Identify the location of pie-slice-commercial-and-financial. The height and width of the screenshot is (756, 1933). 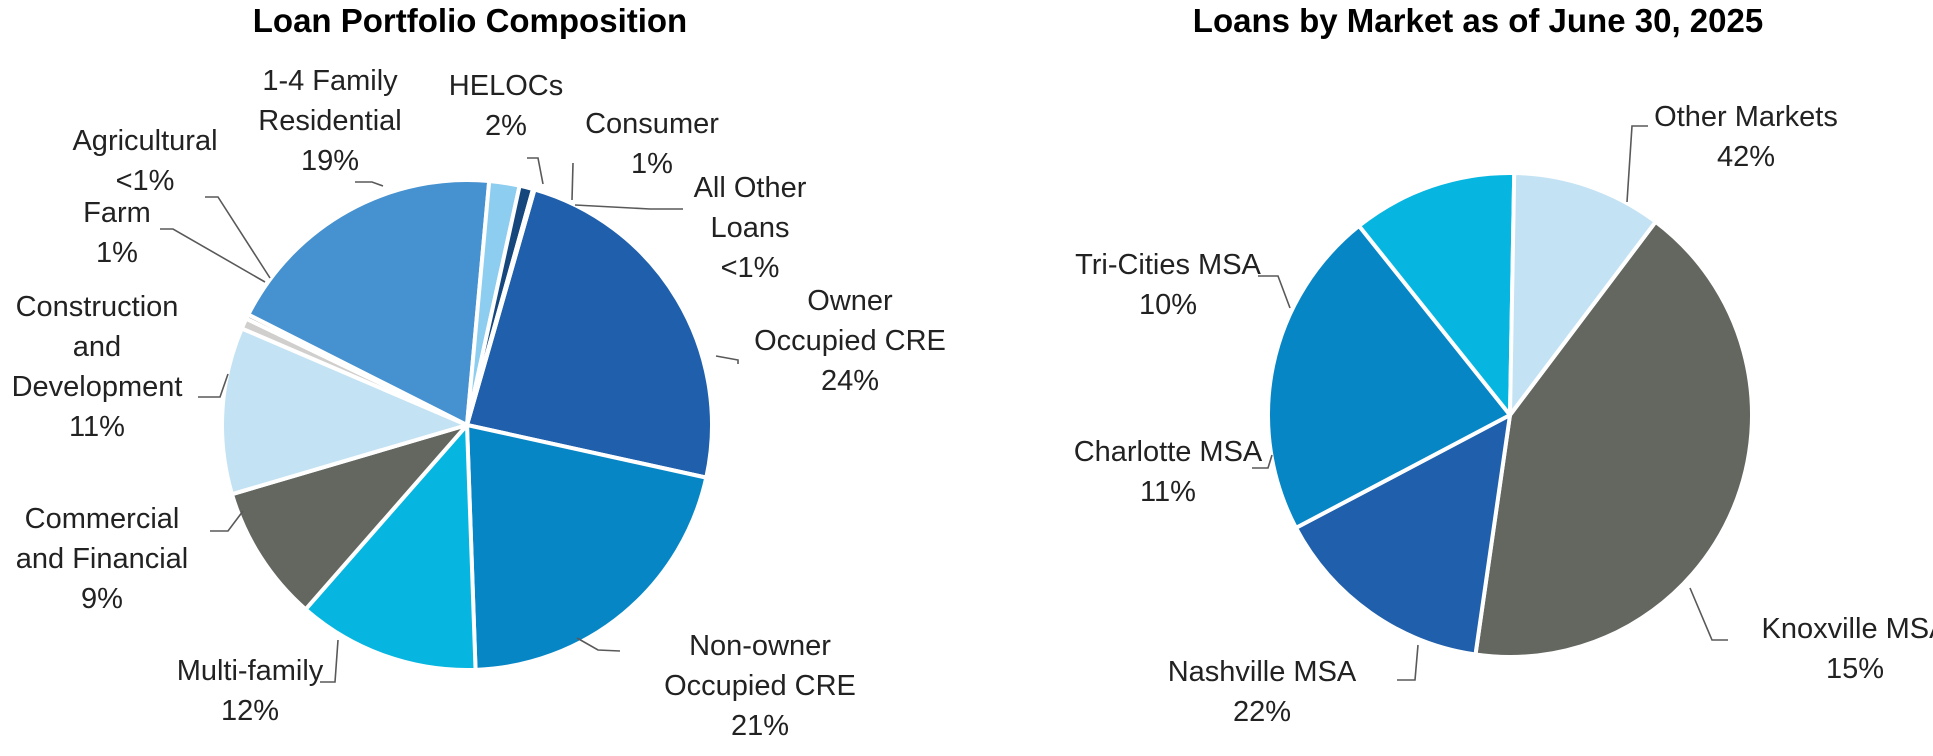
(349, 517).